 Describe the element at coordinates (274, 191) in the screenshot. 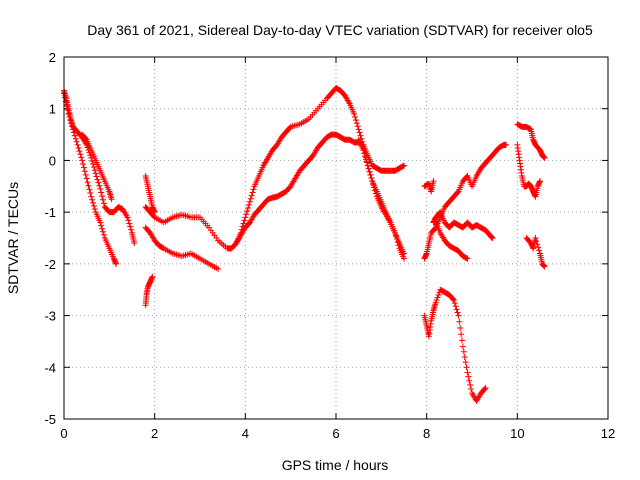

I see `series-arc-e` at that location.